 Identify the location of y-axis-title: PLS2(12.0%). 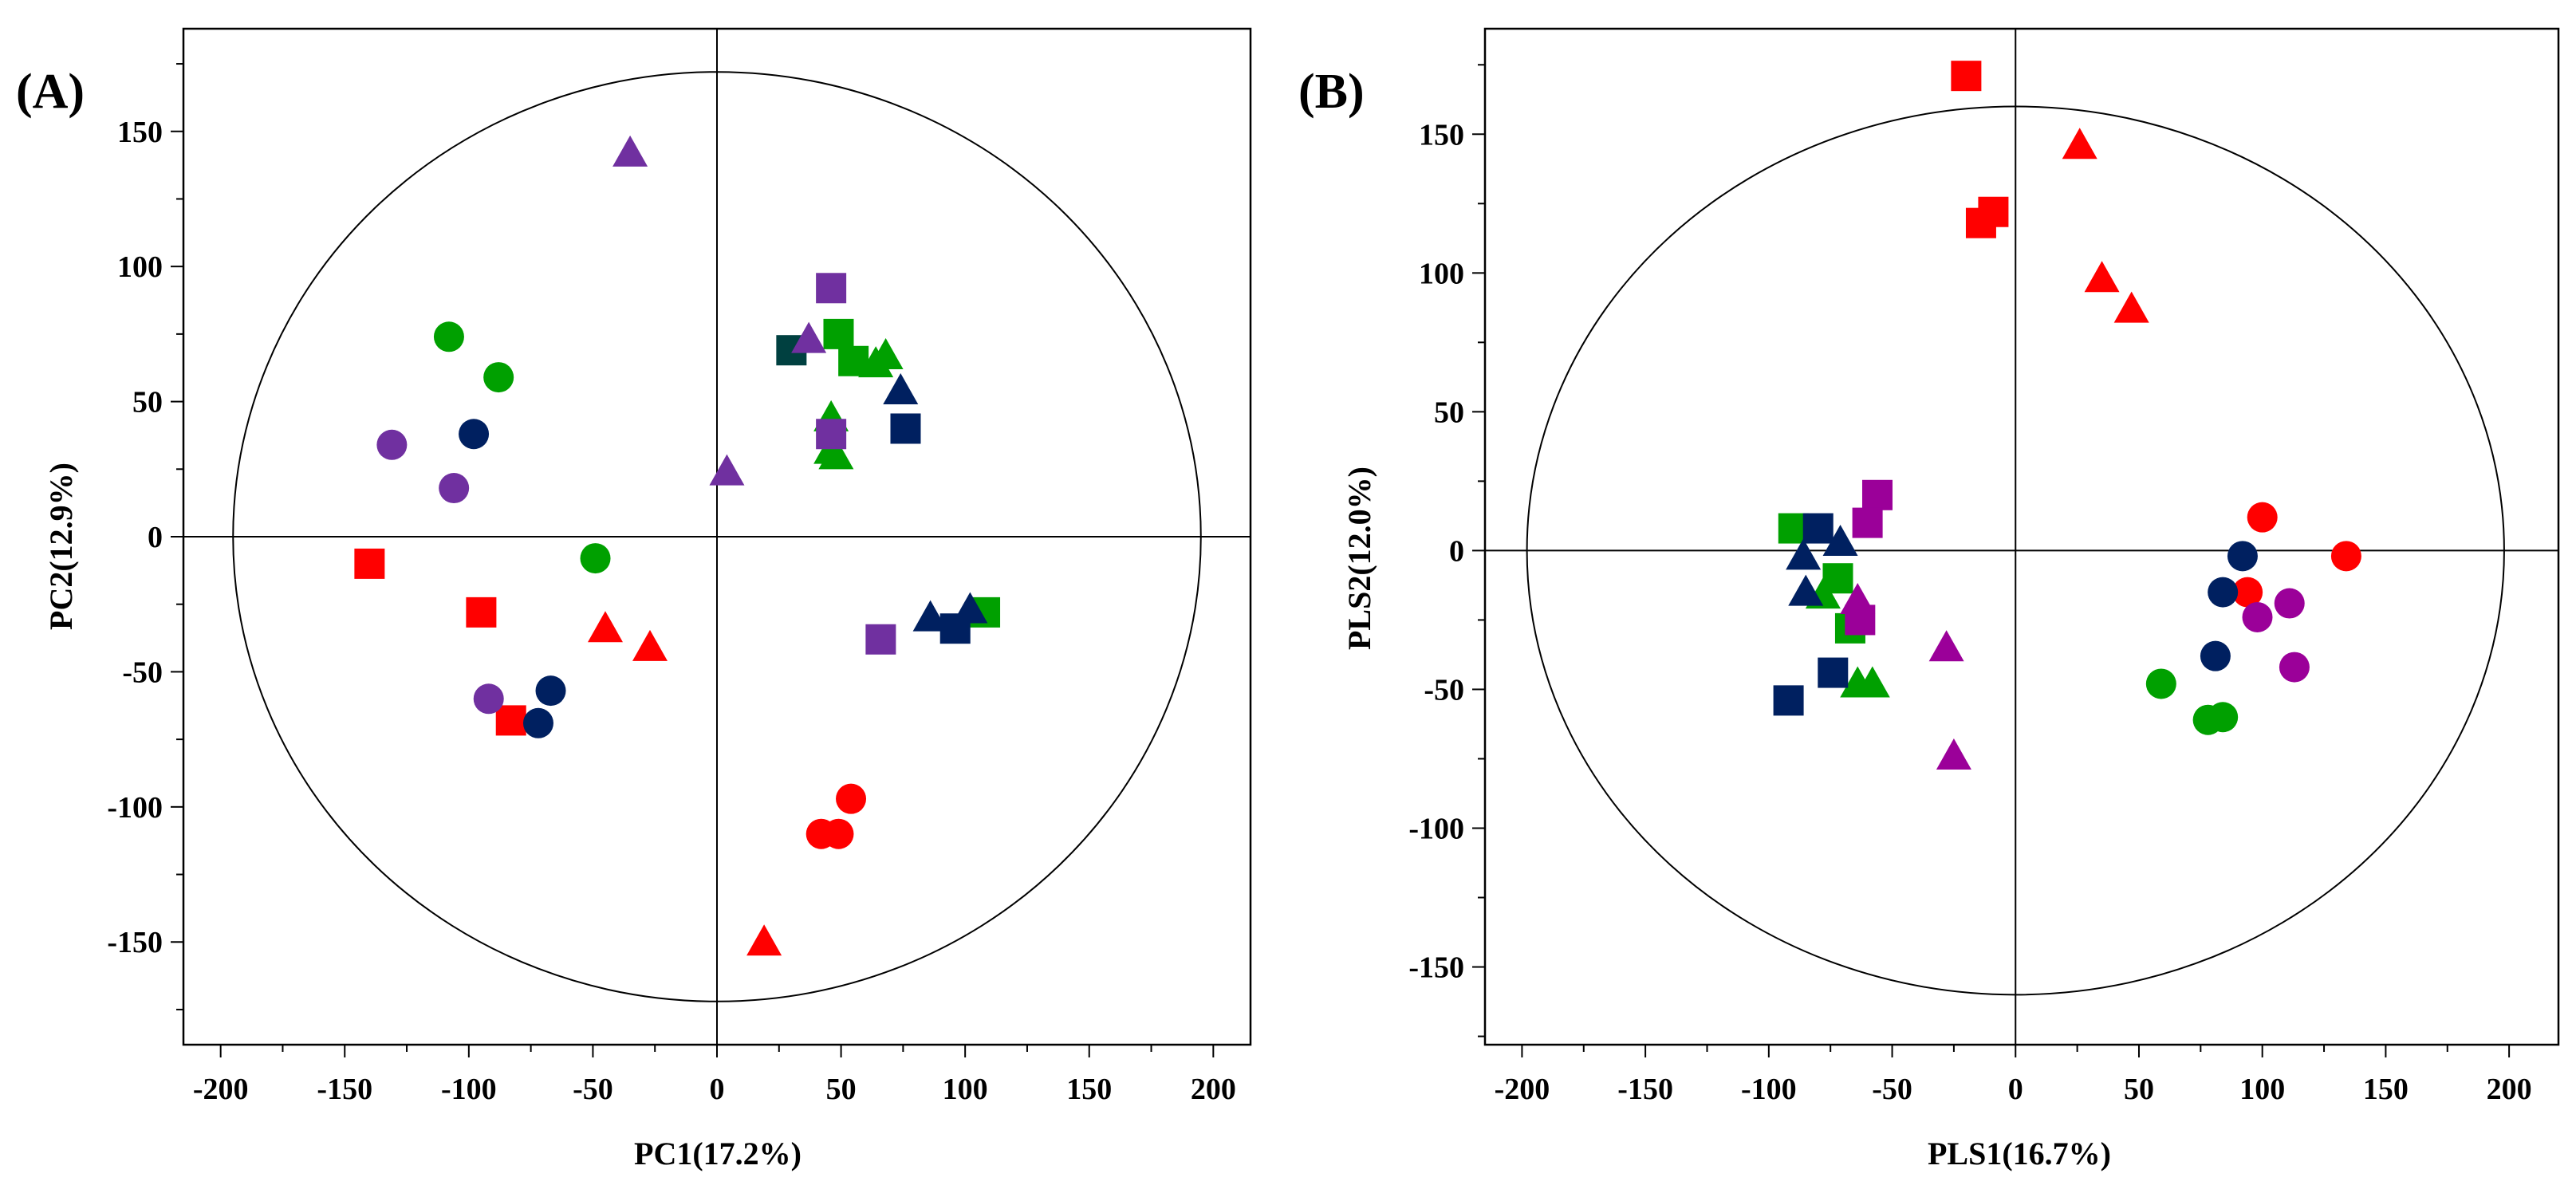
(1359, 558).